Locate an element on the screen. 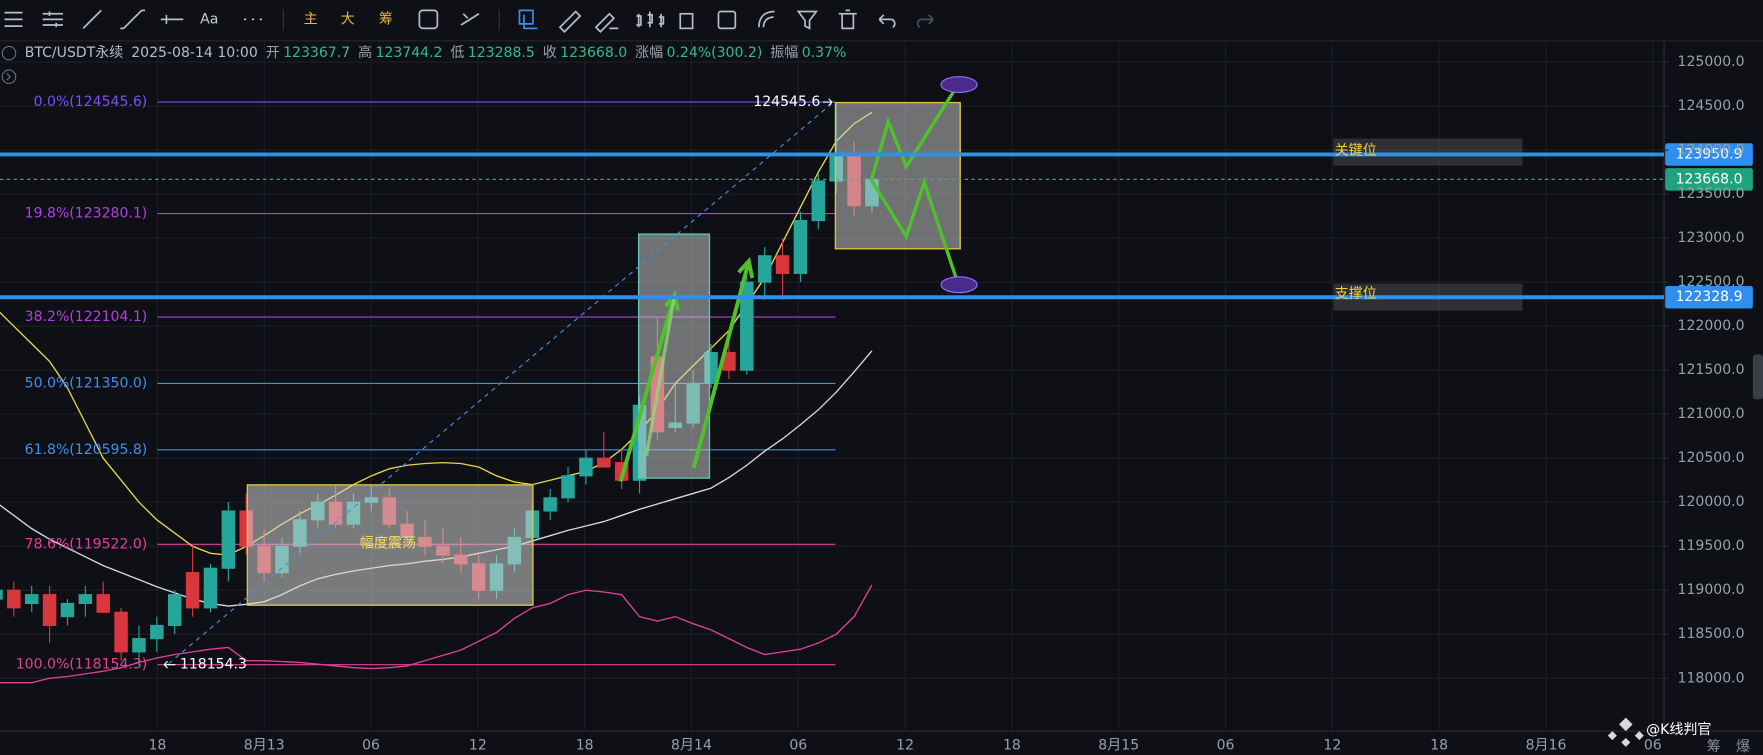 Image resolution: width=1763 pixels, height=755 pixels. fib-label: 61.8%(120595.8) is located at coordinates (86, 450).